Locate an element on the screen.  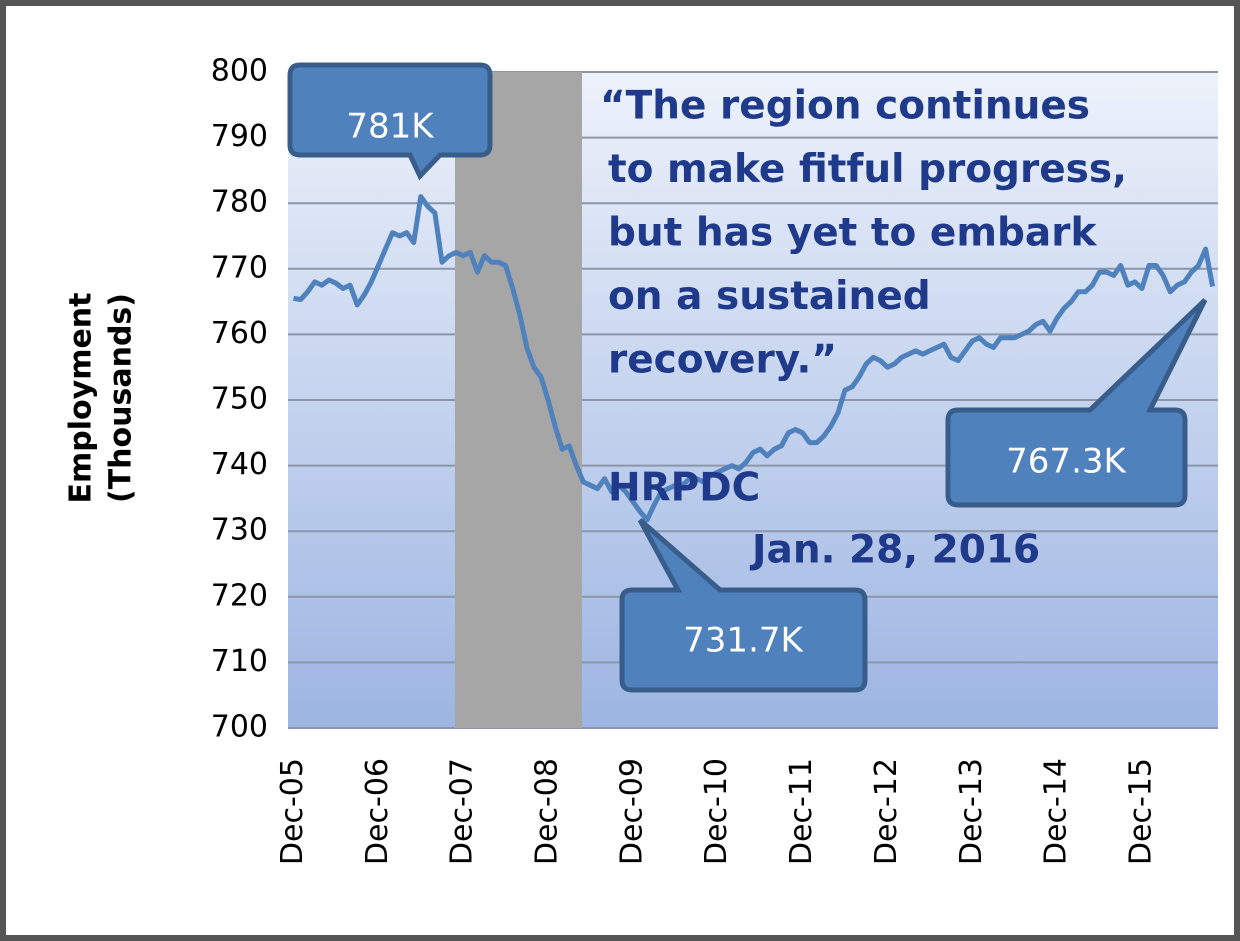
source: HRPDC is located at coordinates (684, 488).